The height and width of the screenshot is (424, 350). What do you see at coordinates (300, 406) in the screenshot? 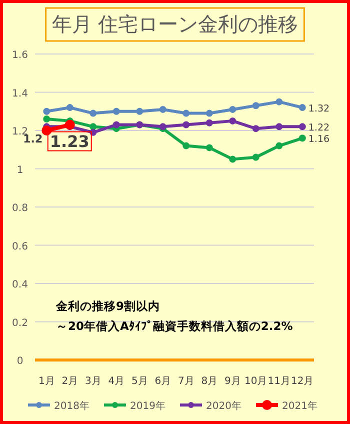
I see `legend-label: 2021年` at bounding box center [300, 406].